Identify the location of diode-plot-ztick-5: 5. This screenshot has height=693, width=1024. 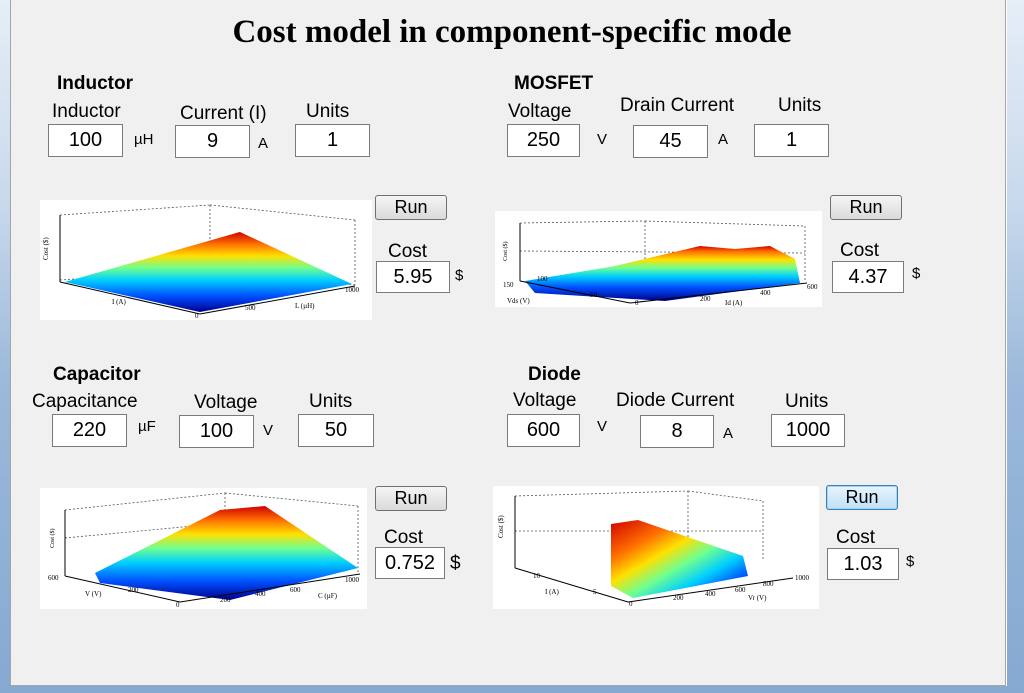
(595, 592).